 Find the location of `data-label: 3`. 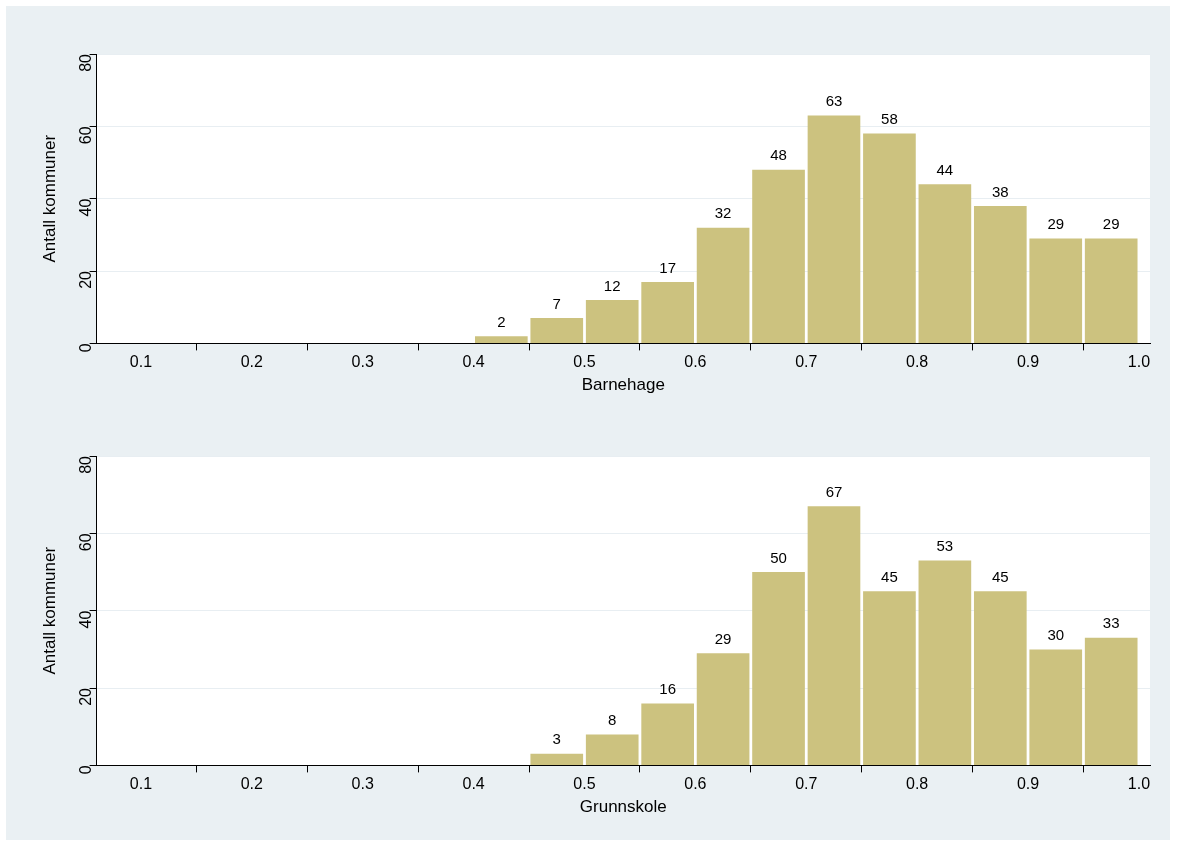

data-label: 3 is located at coordinates (556, 739).